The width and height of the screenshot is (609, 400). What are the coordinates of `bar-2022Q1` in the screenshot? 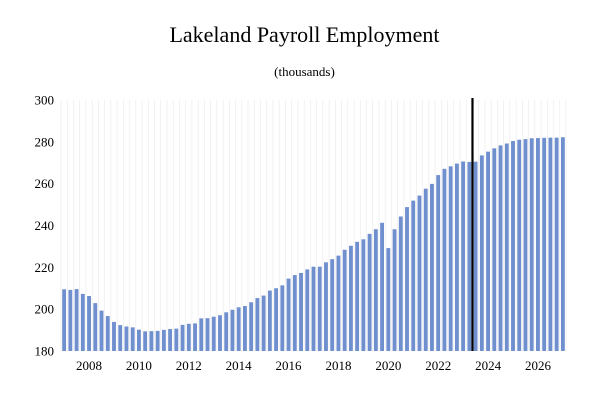 It's located at (438, 263).